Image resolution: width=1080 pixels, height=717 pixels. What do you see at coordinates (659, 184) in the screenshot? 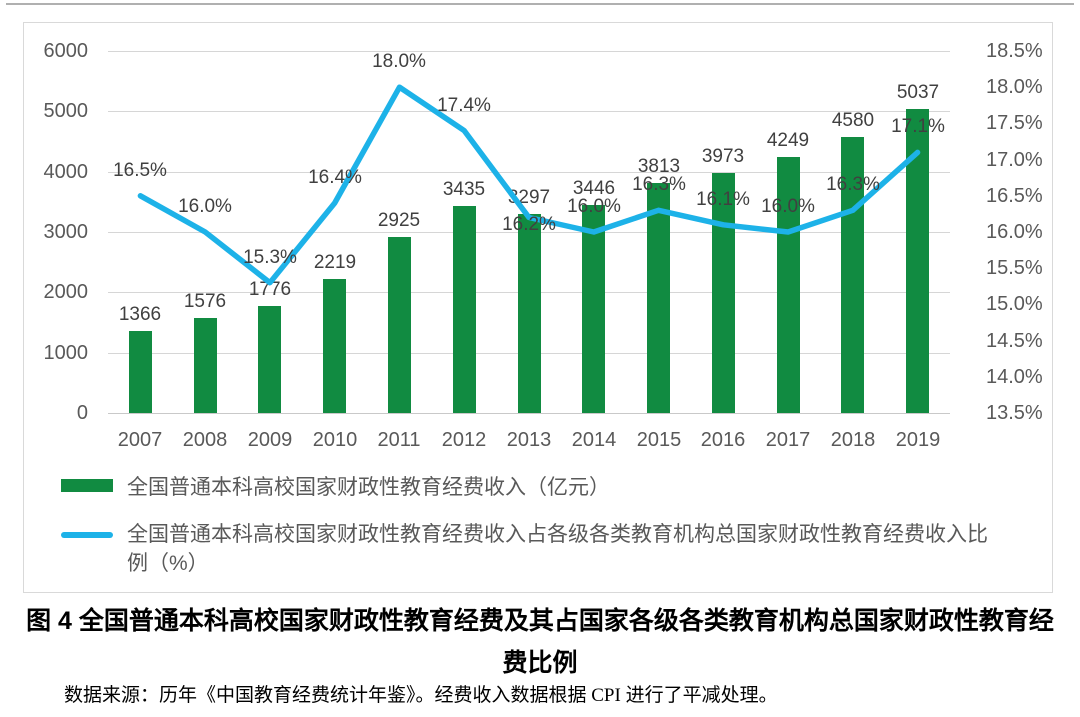
I see `line-point-label-2015: 16.3%` at bounding box center [659, 184].